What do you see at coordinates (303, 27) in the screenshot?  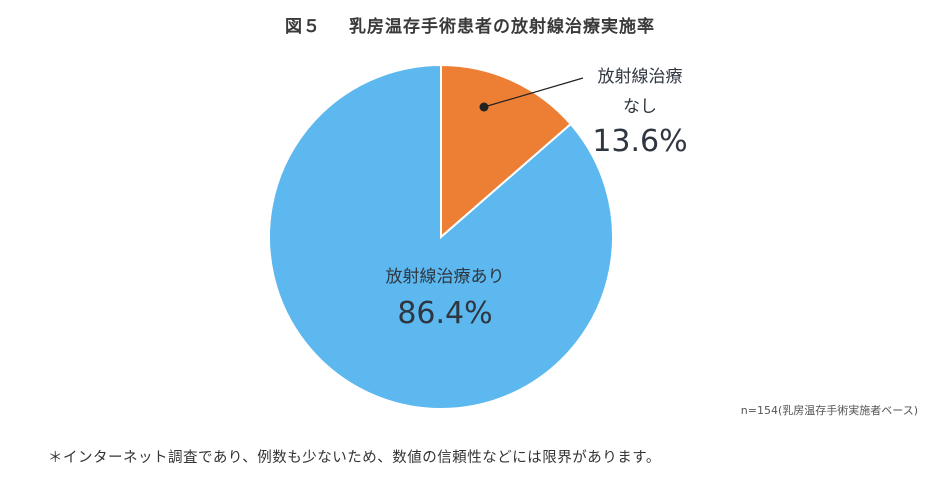 I see `figure-number: 図５` at bounding box center [303, 27].